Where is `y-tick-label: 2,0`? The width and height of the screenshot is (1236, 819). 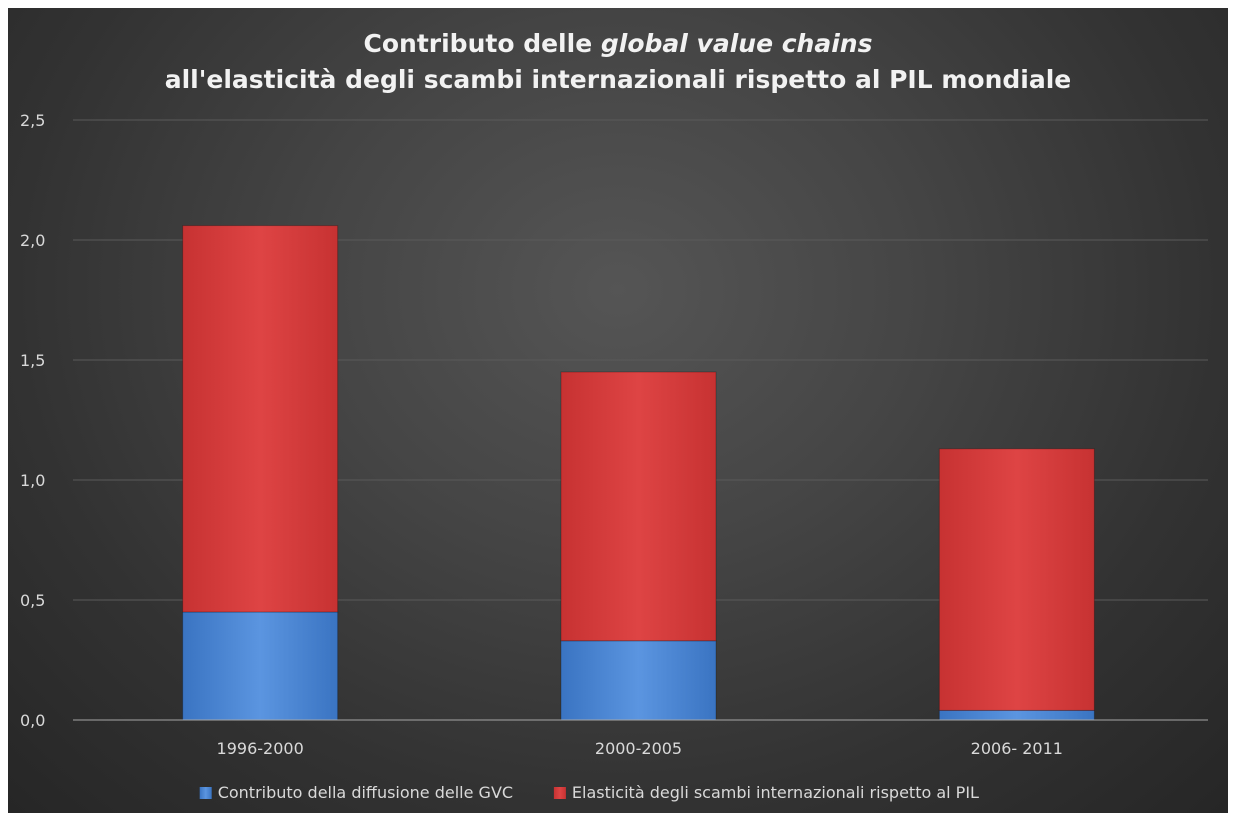 y-tick-label: 2,0 is located at coordinates (32, 240).